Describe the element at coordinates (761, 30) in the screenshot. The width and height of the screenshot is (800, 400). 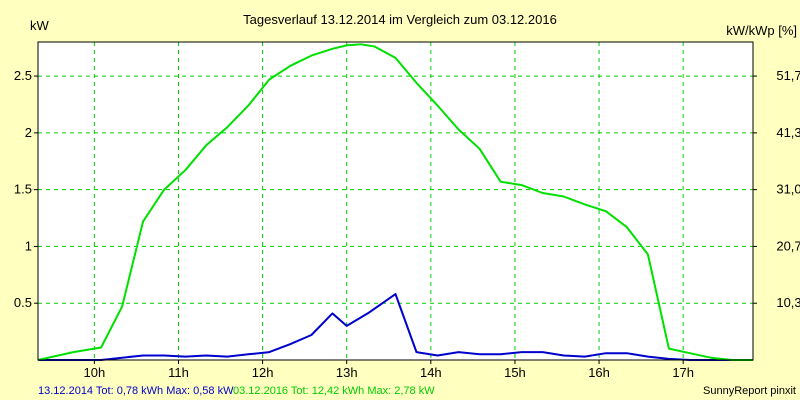
I see `y-axis-right-label: kW/kWp [%]` at that location.